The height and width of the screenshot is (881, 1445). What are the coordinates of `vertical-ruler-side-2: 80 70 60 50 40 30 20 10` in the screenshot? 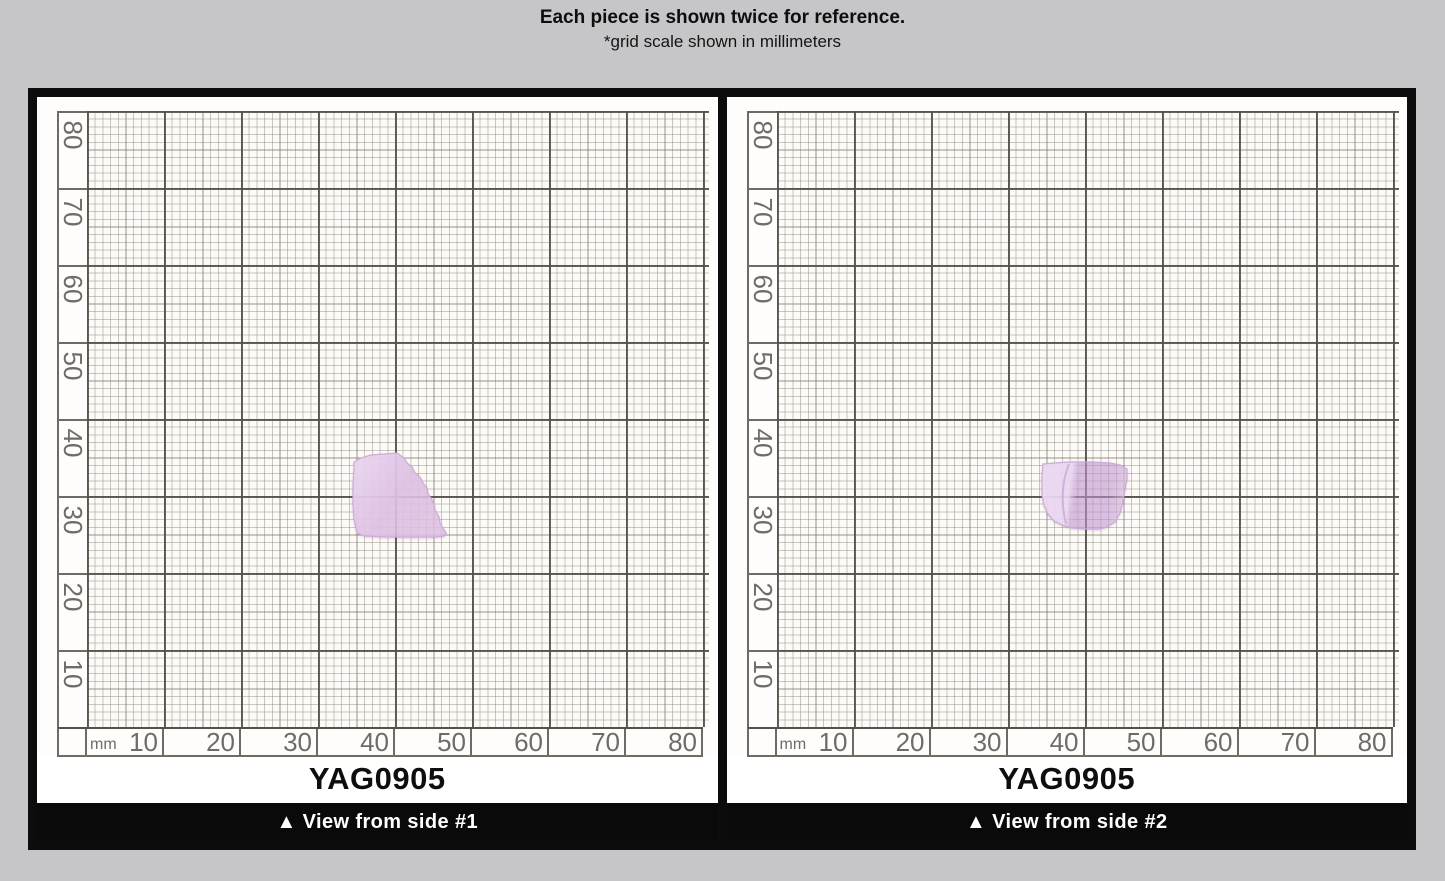 It's located at (762, 419).